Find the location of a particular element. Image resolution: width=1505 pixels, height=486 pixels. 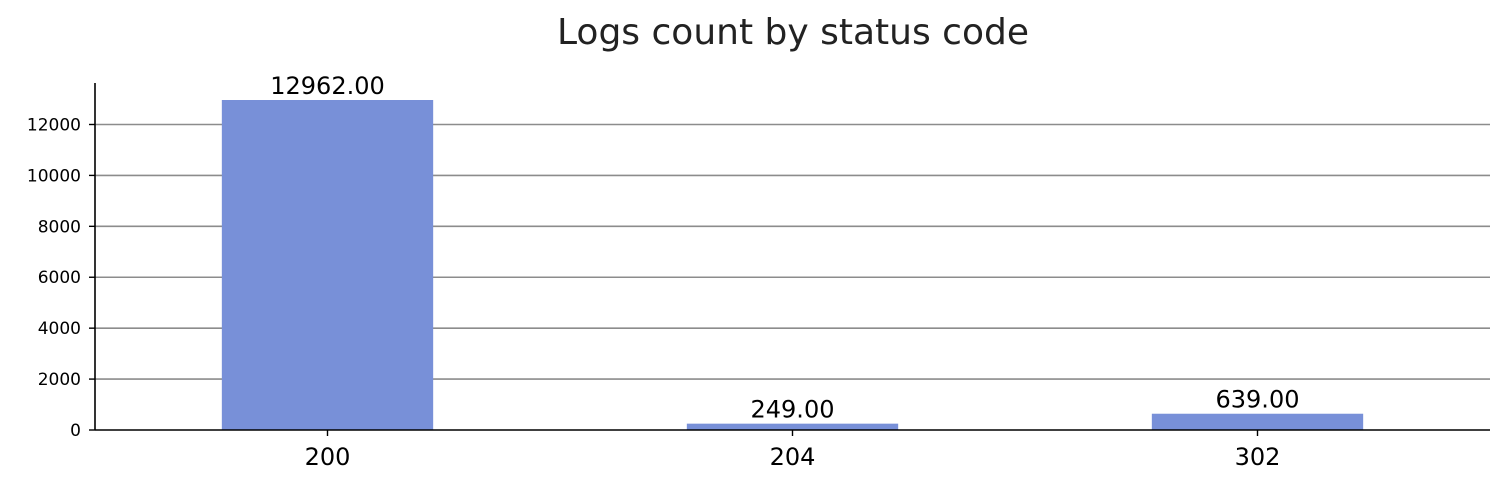

bar-value-label: 249.00 is located at coordinates (793, 410).